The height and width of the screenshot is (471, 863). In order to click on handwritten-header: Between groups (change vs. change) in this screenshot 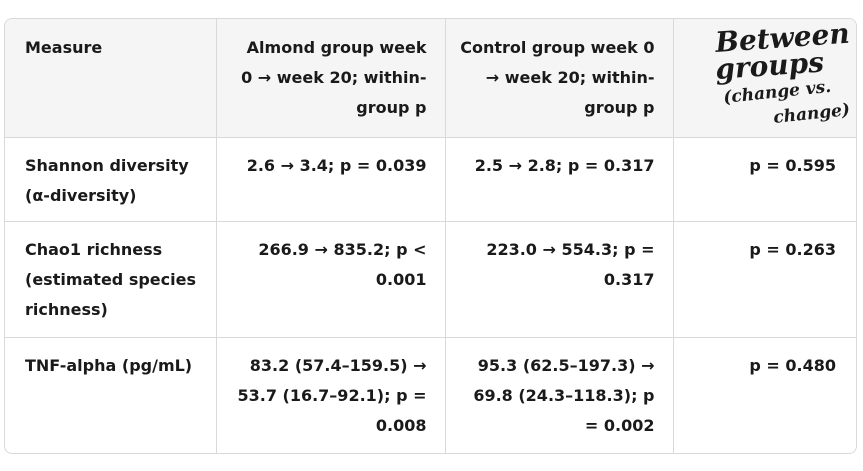, I will do `click(782, 73)`.